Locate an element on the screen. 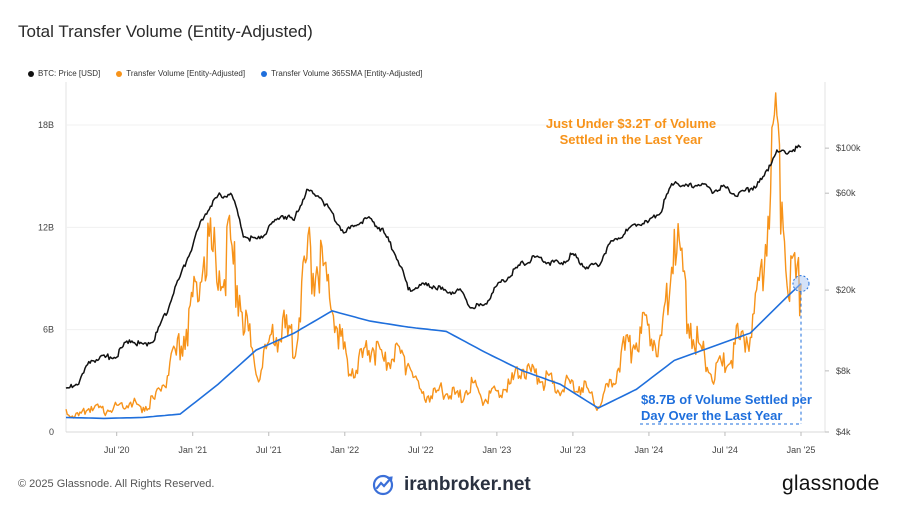 The width and height of the screenshot is (900, 507). highlight-marker is located at coordinates (801, 284).